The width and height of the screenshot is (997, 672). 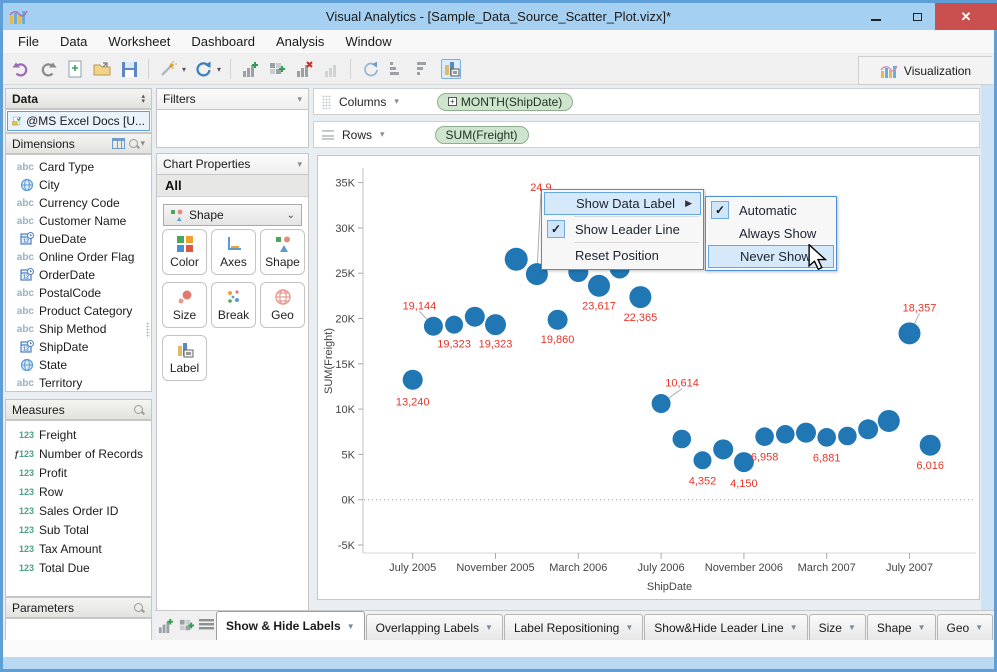 What do you see at coordinates (78, 257) in the screenshot?
I see `dimension-item: abc Online Order Flag` at bounding box center [78, 257].